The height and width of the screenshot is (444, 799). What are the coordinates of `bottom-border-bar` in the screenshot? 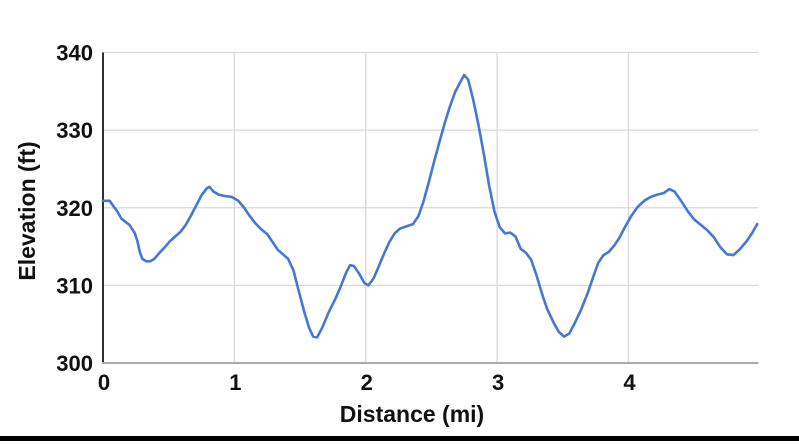 It's located at (399, 438).